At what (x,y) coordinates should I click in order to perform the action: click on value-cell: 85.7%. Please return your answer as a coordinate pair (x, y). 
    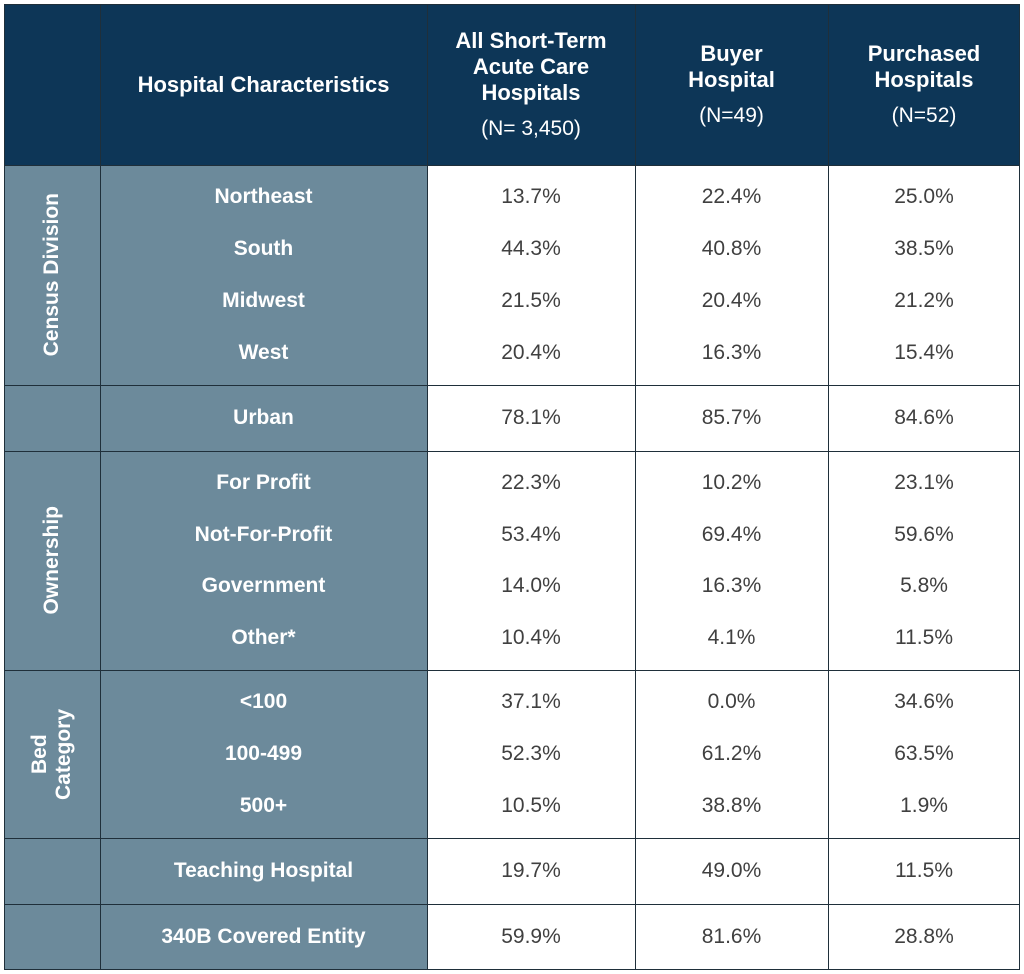
    Looking at the image, I should click on (731, 417).